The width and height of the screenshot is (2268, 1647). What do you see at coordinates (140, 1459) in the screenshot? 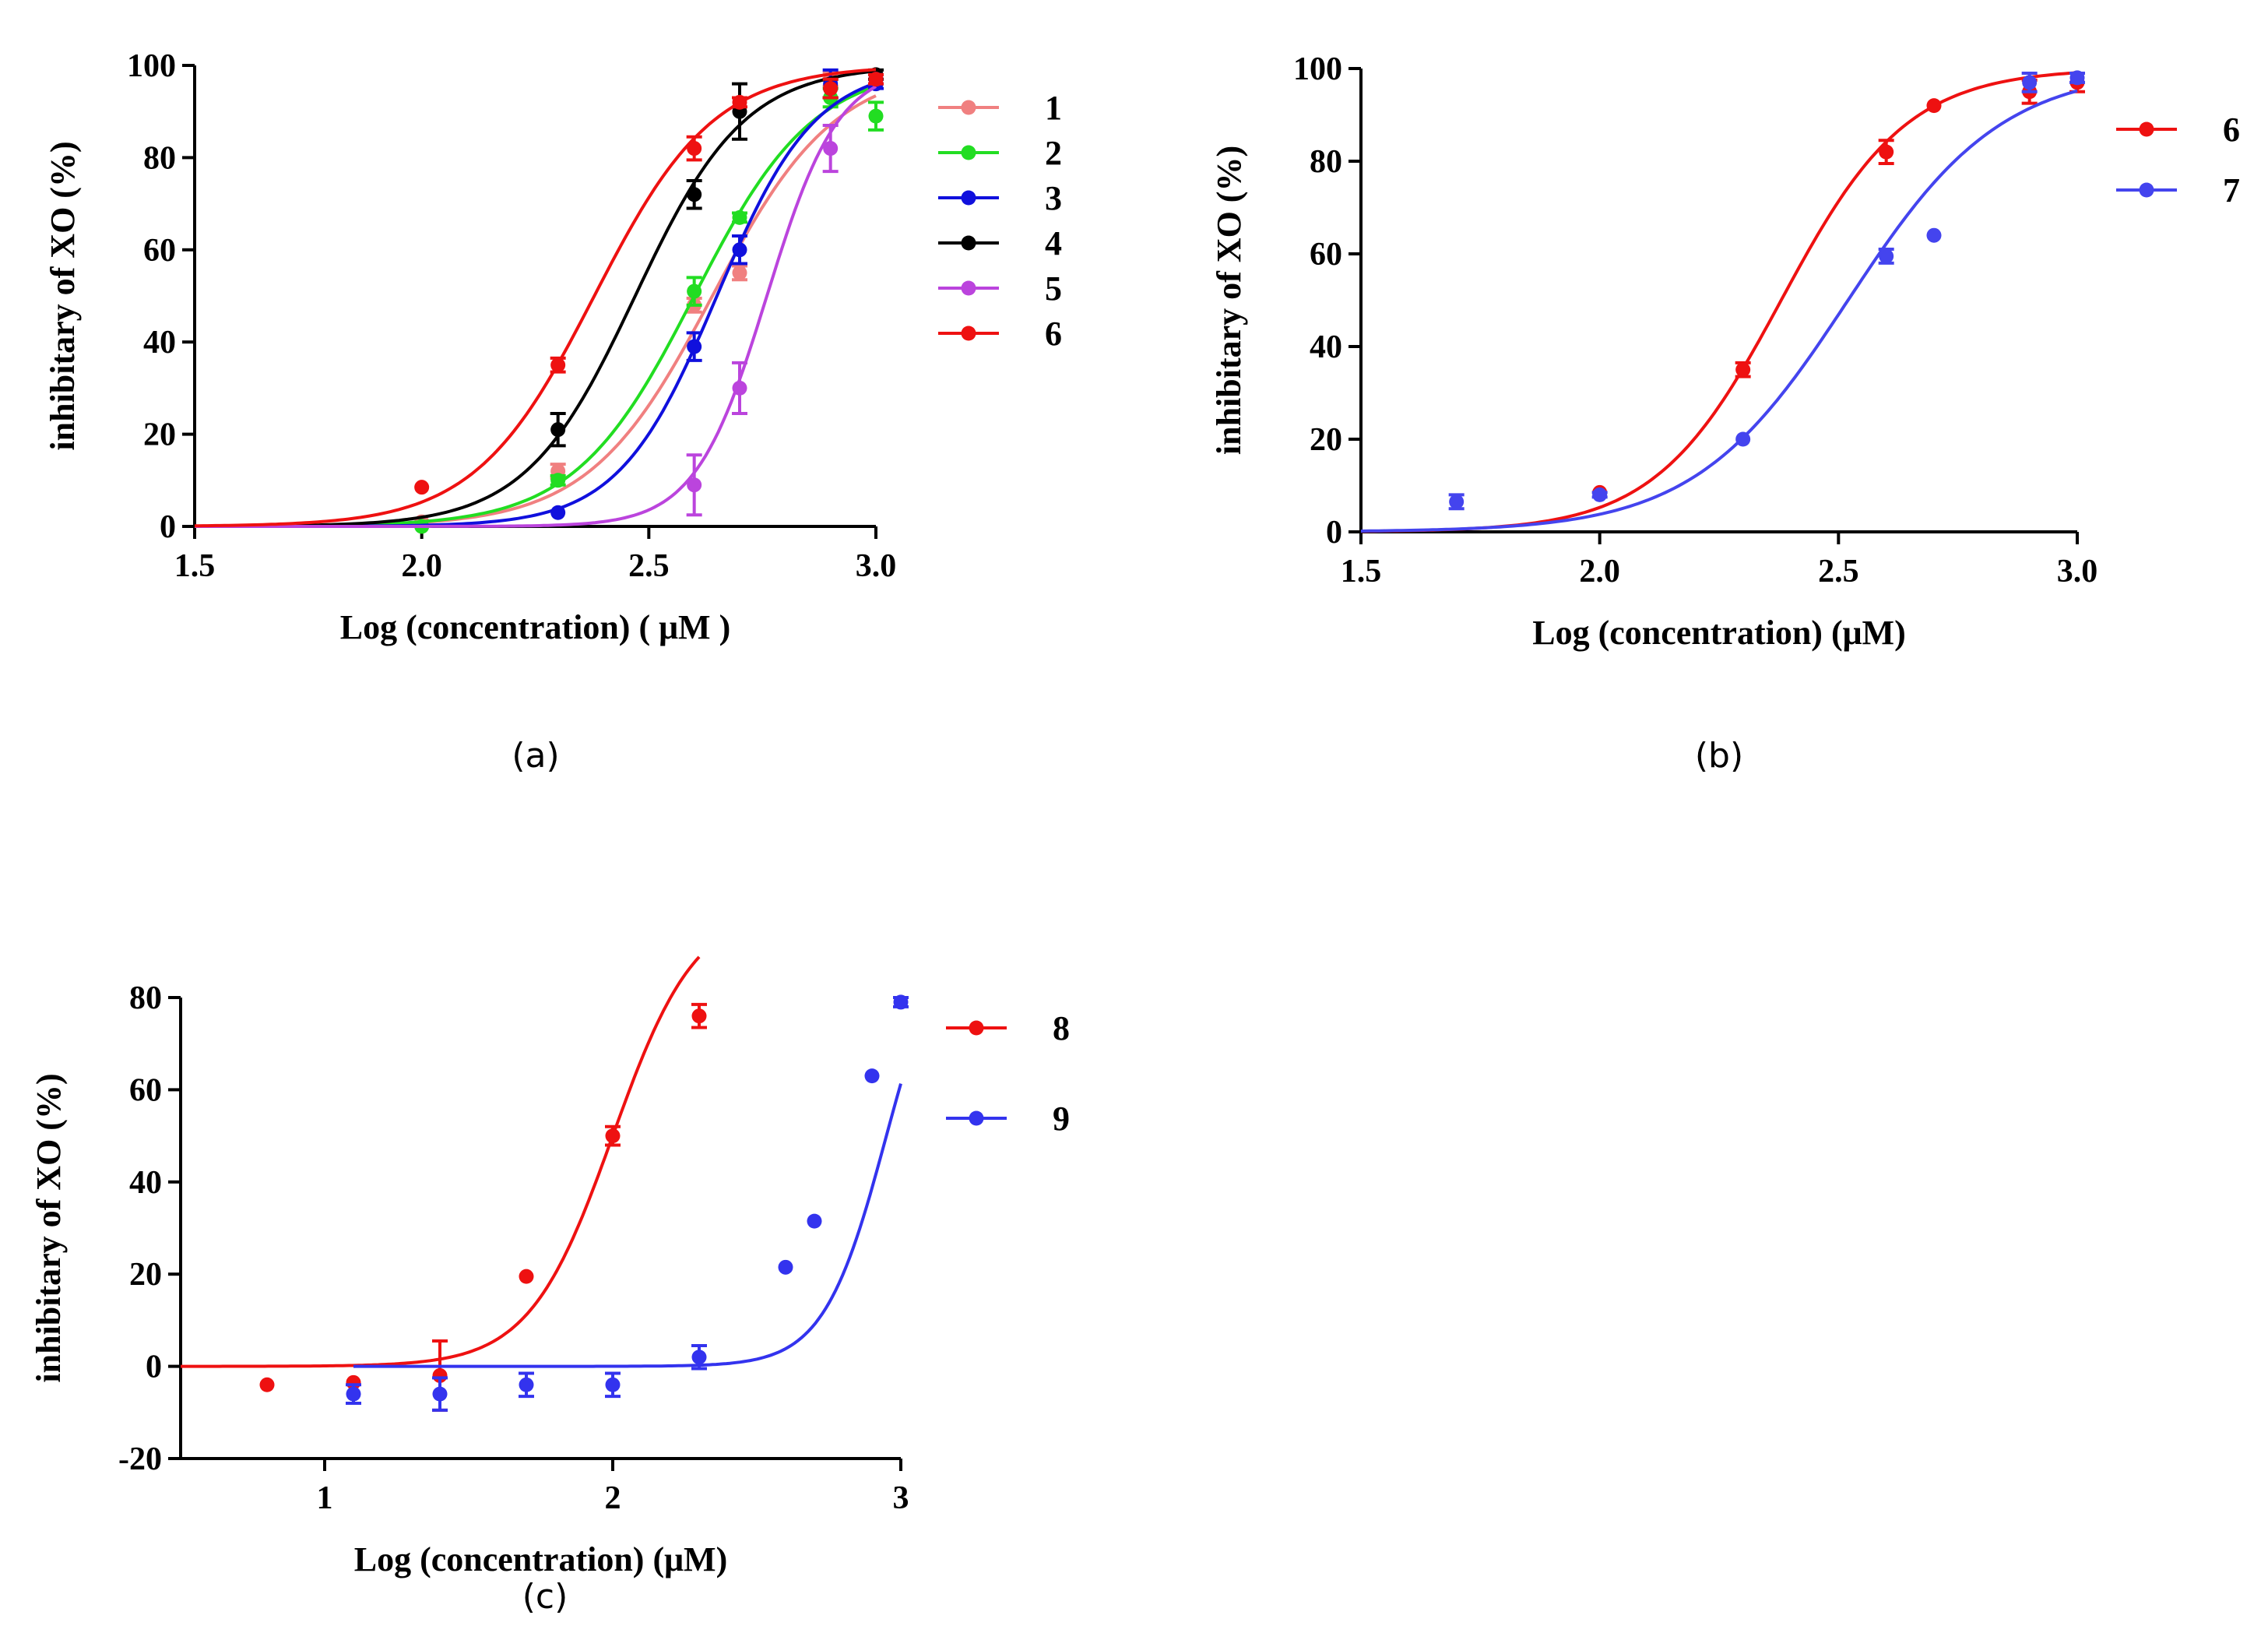
I see `y-tick-label: -20` at bounding box center [140, 1459].